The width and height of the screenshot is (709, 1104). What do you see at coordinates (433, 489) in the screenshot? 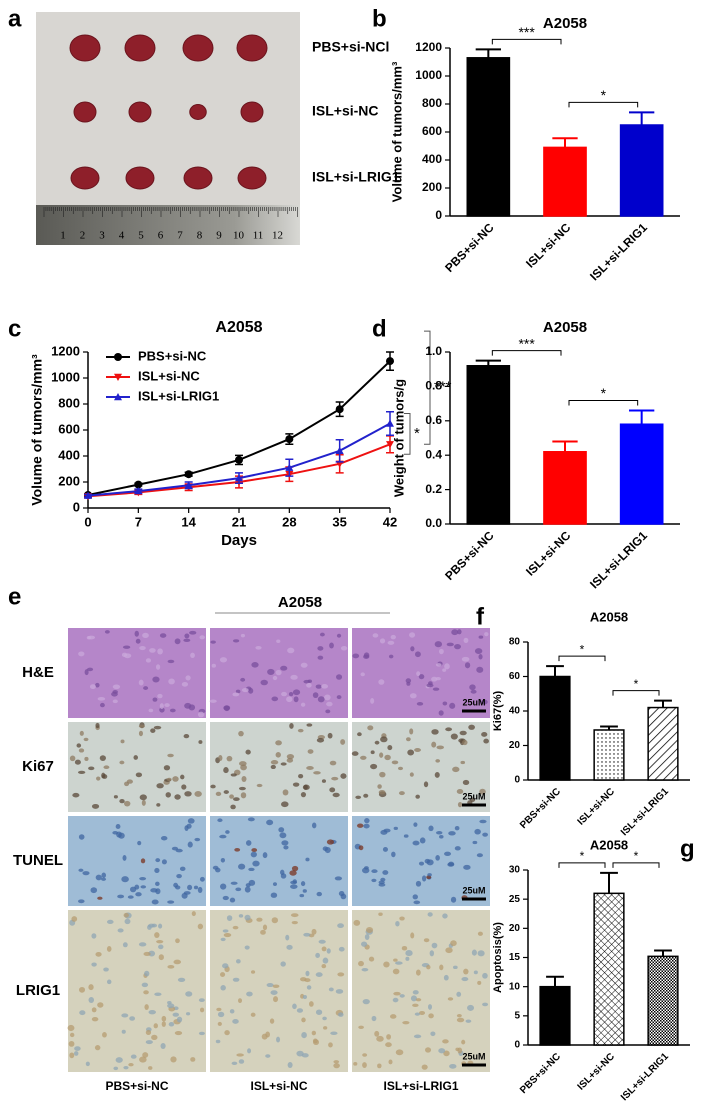
I see `y-tick-label: 0.2` at bounding box center [433, 489].